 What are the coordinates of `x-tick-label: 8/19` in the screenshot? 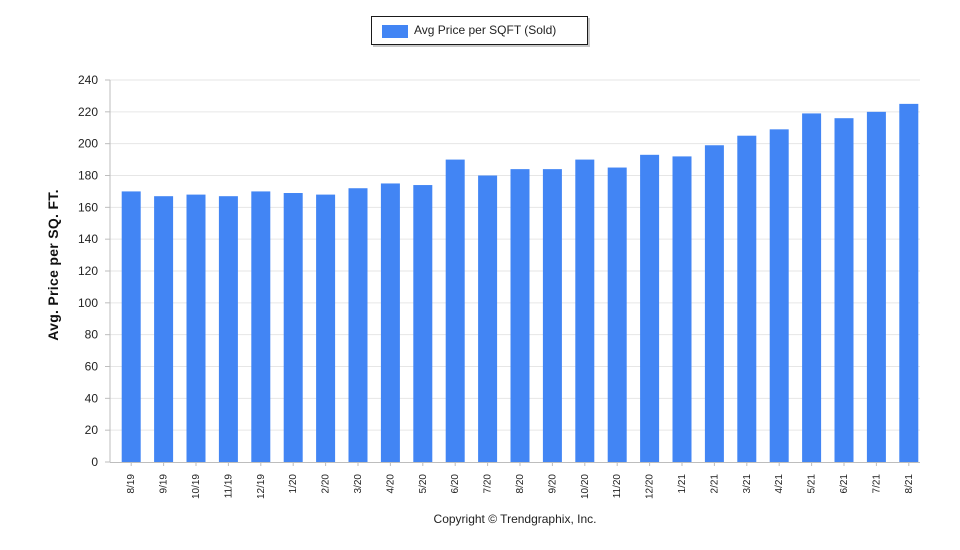 It's located at (131, 484).